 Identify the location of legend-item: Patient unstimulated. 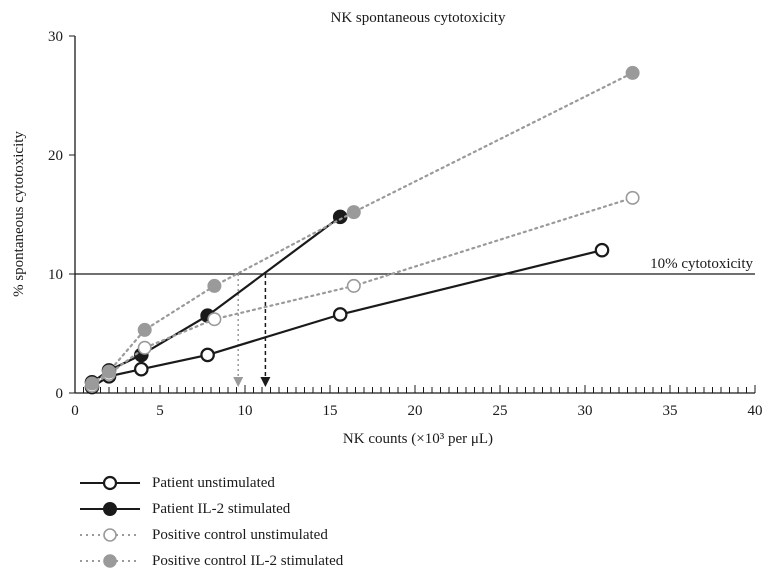
(211, 483).